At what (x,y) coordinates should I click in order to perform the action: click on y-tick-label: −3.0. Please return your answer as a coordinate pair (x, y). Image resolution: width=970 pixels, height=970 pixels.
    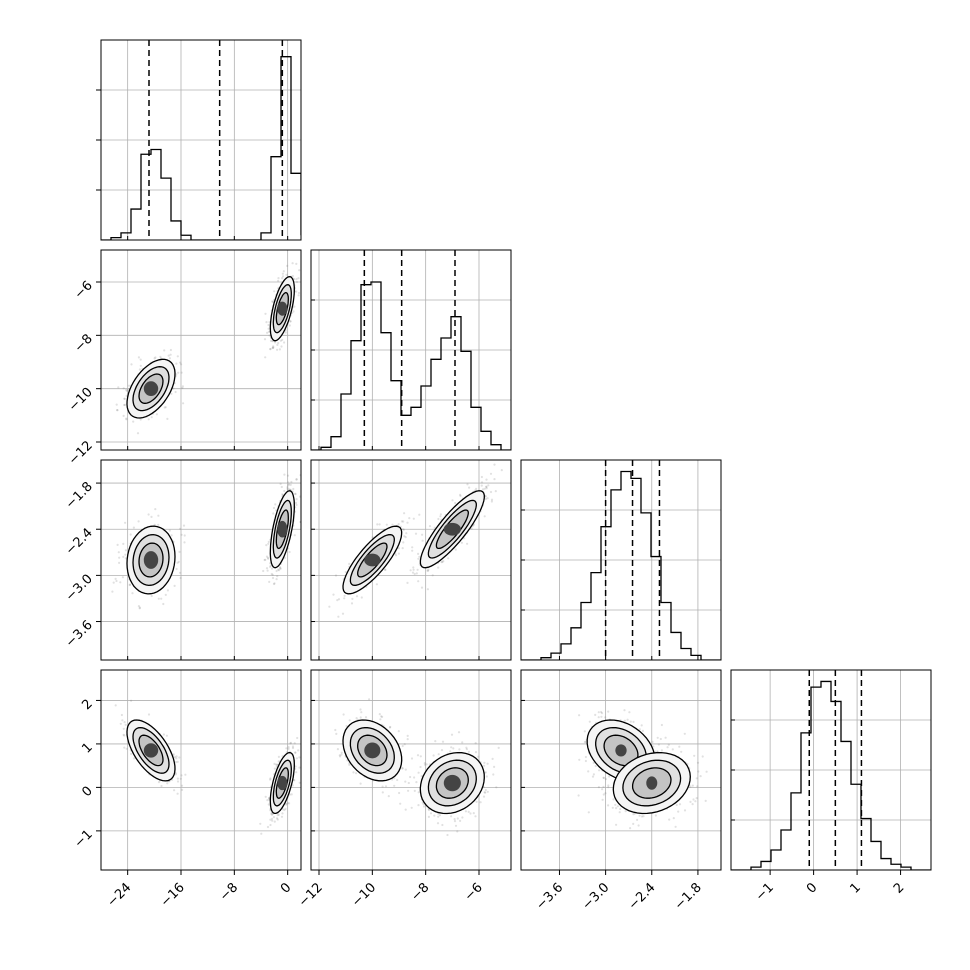
    Looking at the image, I should click on (79, 588).